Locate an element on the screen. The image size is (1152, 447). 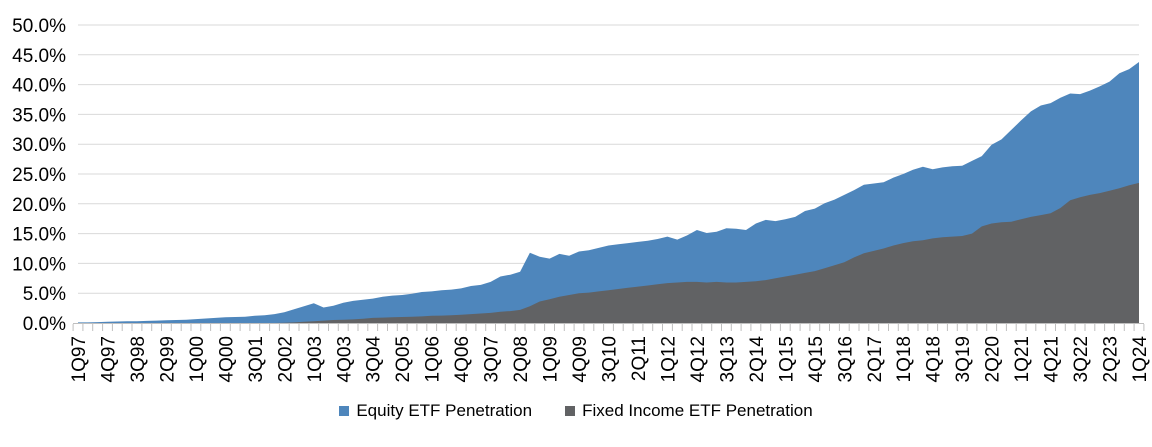
fixed-income-legend-label: Fixed Income ETF Penetration is located at coordinates (697, 410).